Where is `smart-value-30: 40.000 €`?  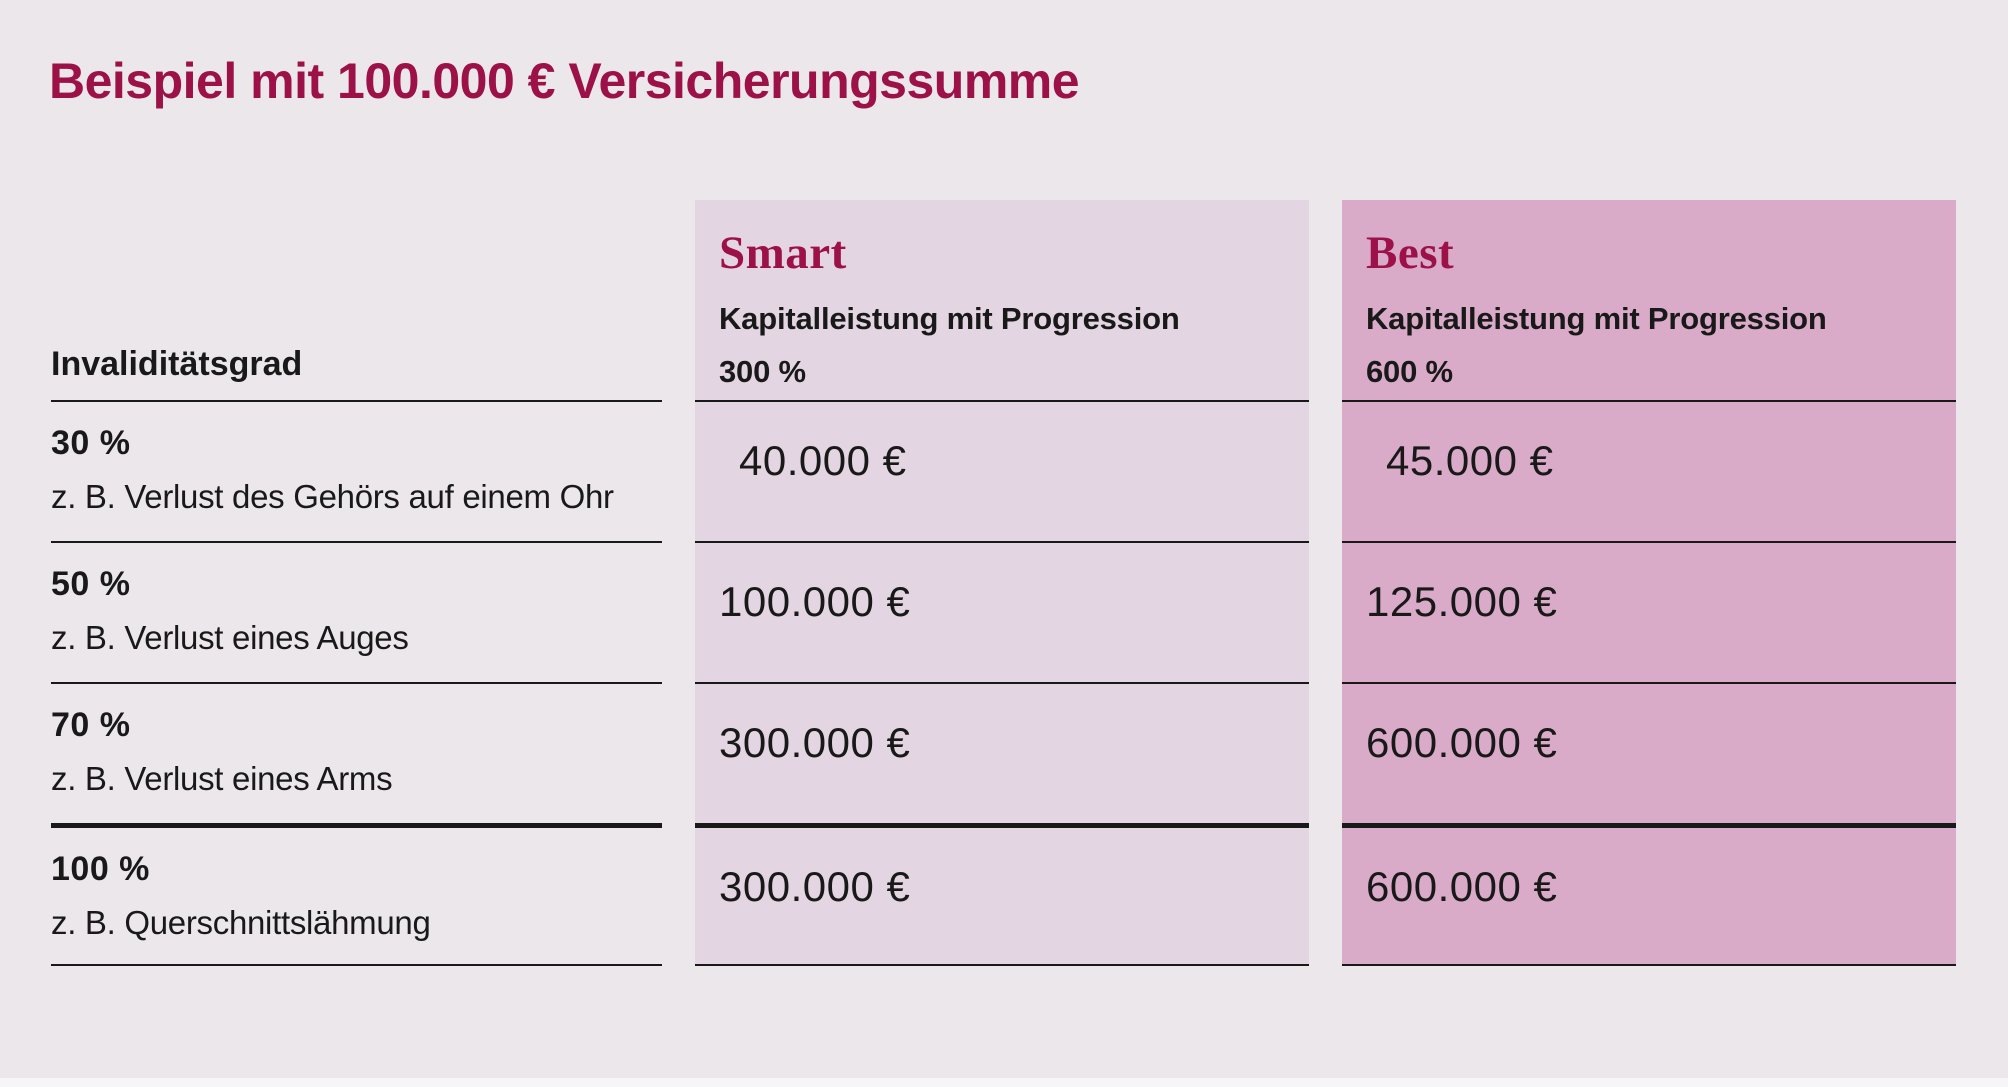 smart-value-30: 40.000 € is located at coordinates (1002, 470).